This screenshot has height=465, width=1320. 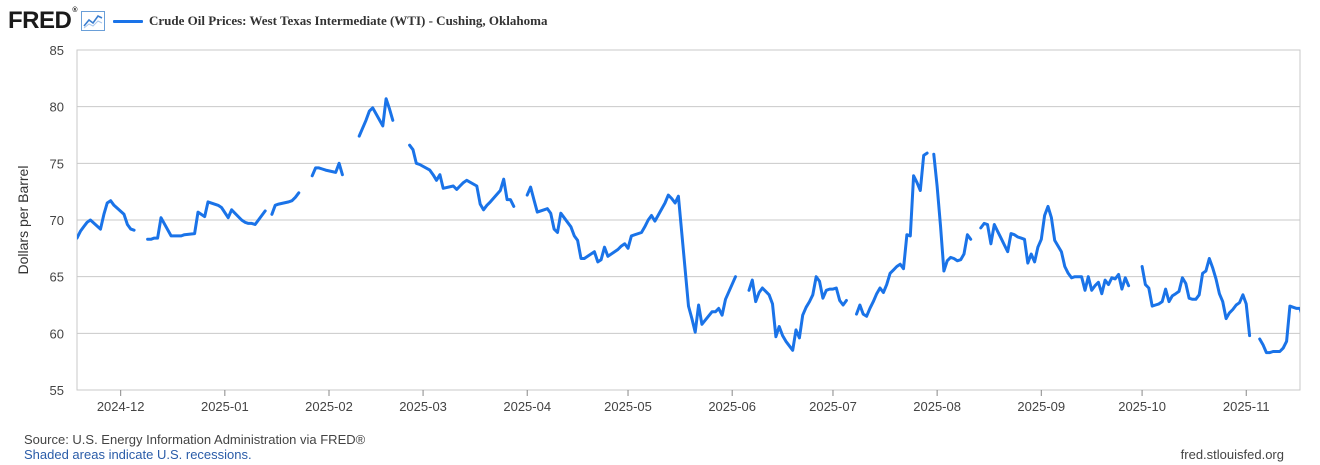 I want to click on x-tick-label: 2025-01, so click(x=225, y=406).